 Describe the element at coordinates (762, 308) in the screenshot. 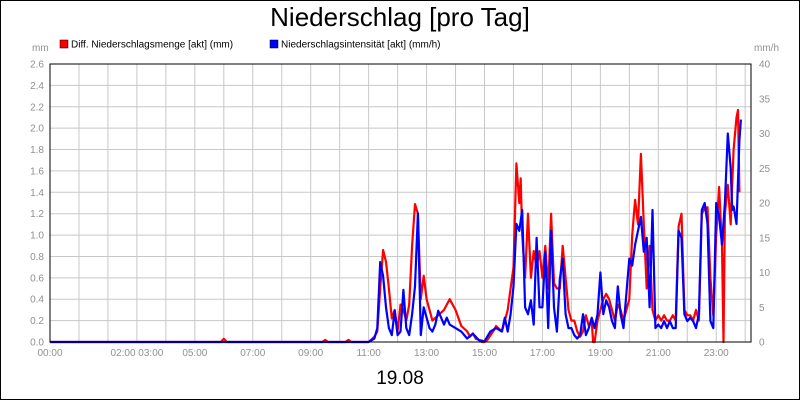

I see `y-right-tick-label: 5` at that location.